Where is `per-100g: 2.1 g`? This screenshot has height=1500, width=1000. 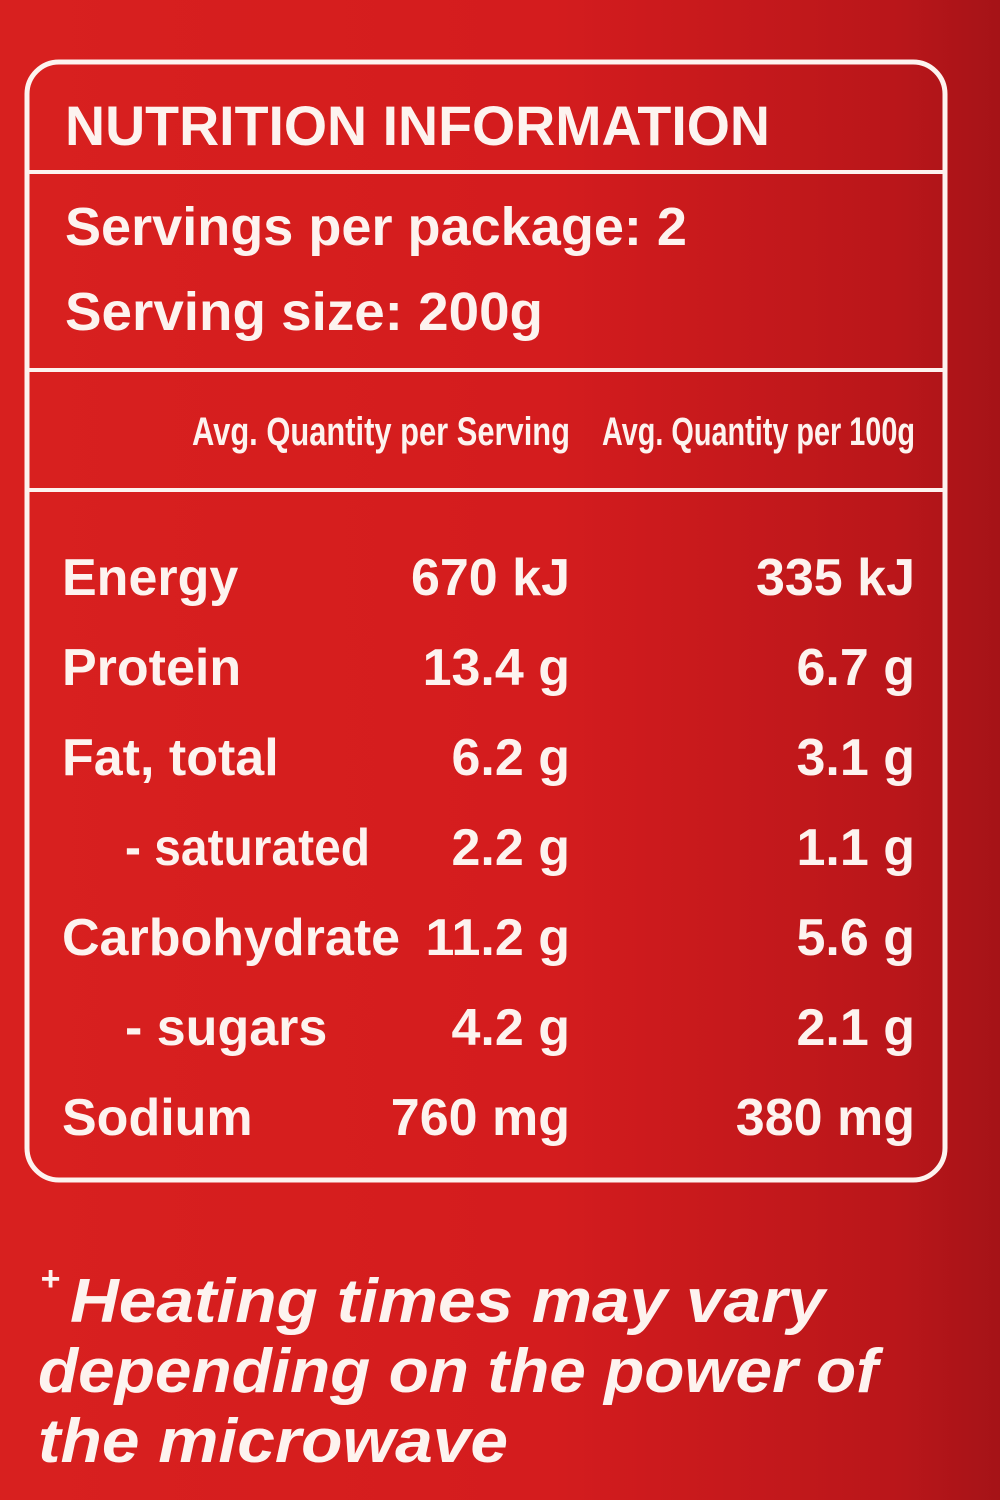 per-100g: 2.1 g is located at coordinates (856, 1028).